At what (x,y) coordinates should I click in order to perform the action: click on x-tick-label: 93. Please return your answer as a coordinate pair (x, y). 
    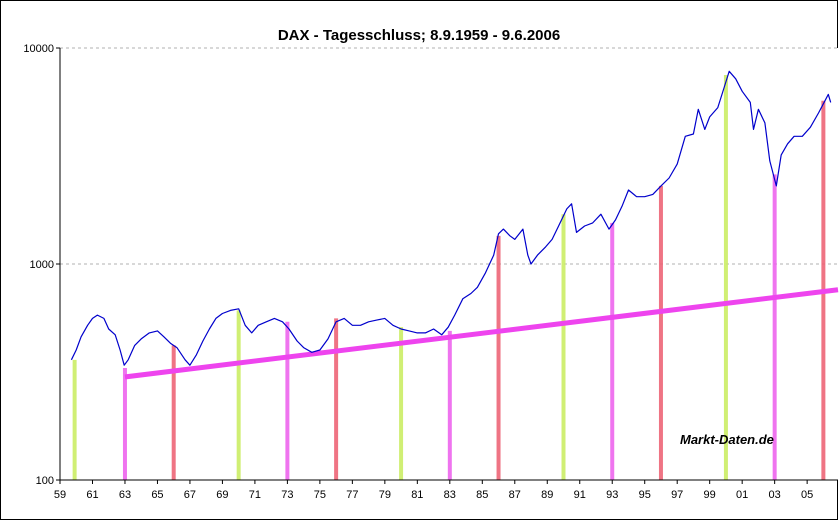
    Looking at the image, I should click on (612, 495).